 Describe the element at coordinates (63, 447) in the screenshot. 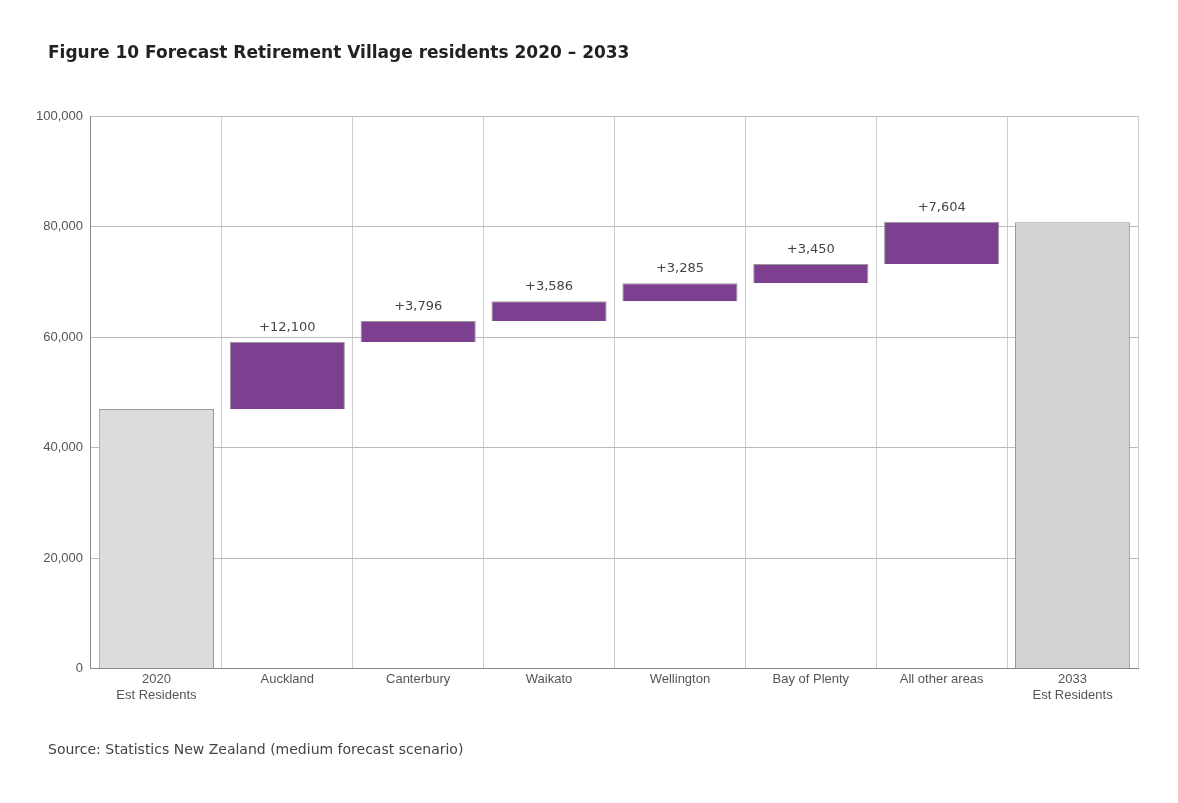

I see `y-tick-label: 40,000` at that location.